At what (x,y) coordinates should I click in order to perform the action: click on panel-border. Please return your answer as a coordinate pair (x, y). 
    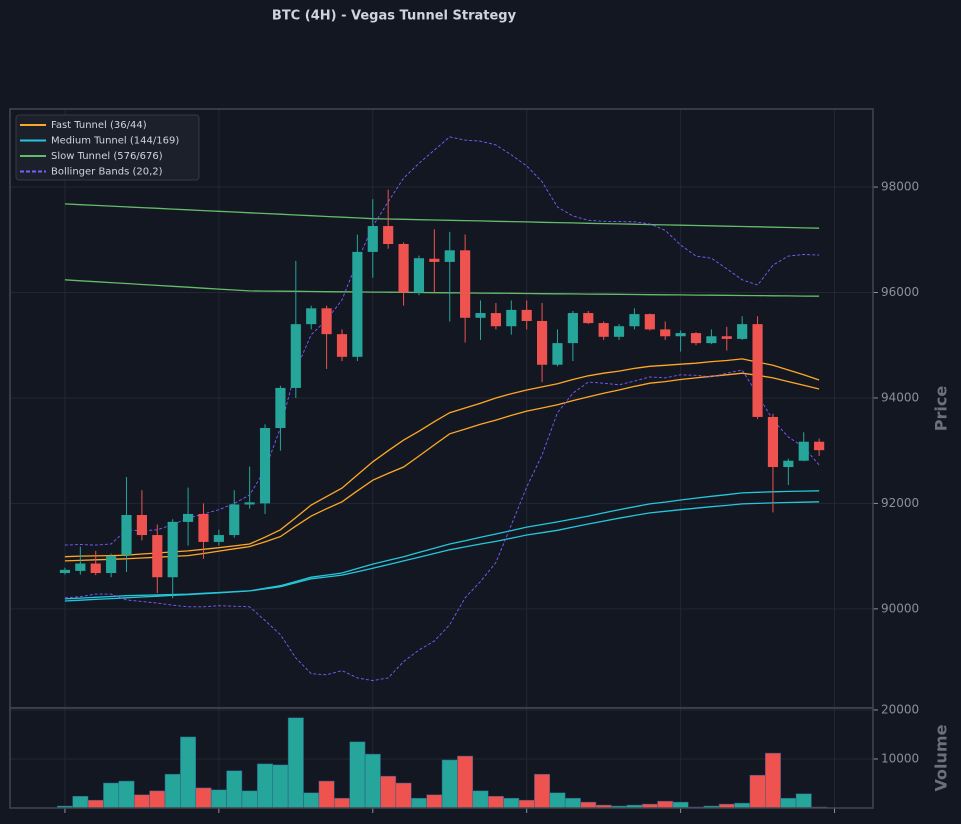
    Looking at the image, I should click on (441, 758).